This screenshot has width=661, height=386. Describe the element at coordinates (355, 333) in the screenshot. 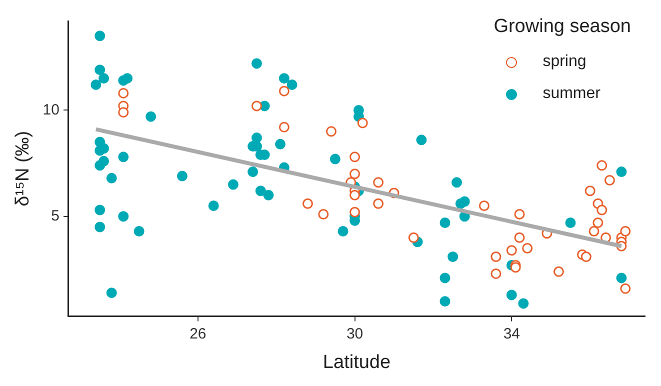

I see `x-tick-label: 30` at that location.